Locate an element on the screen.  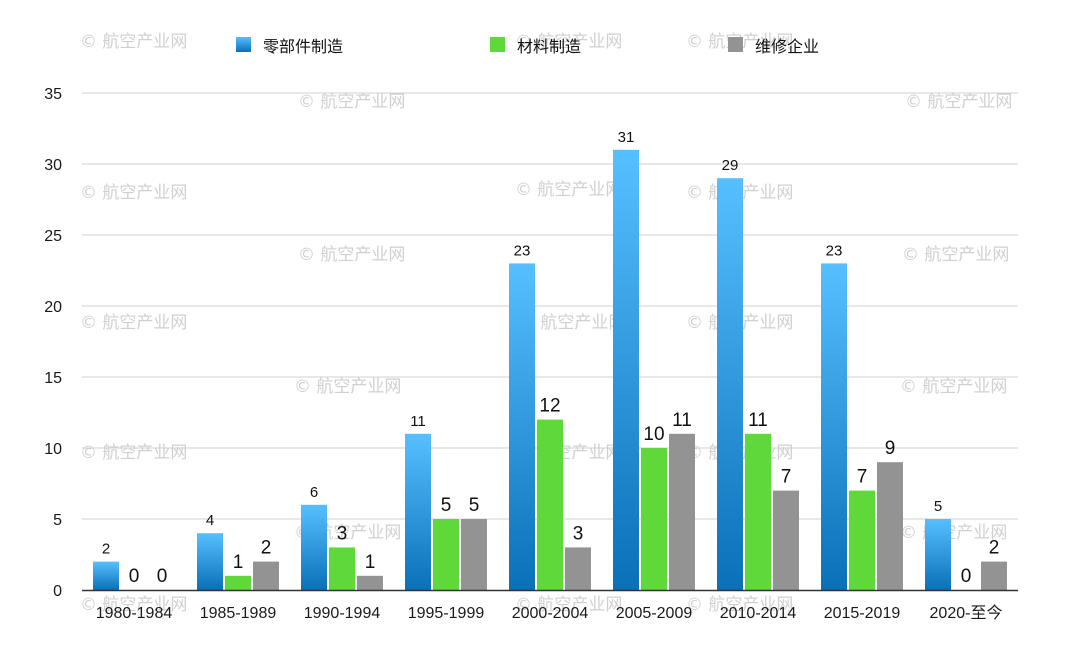
data-label: 29 is located at coordinates (730, 165).